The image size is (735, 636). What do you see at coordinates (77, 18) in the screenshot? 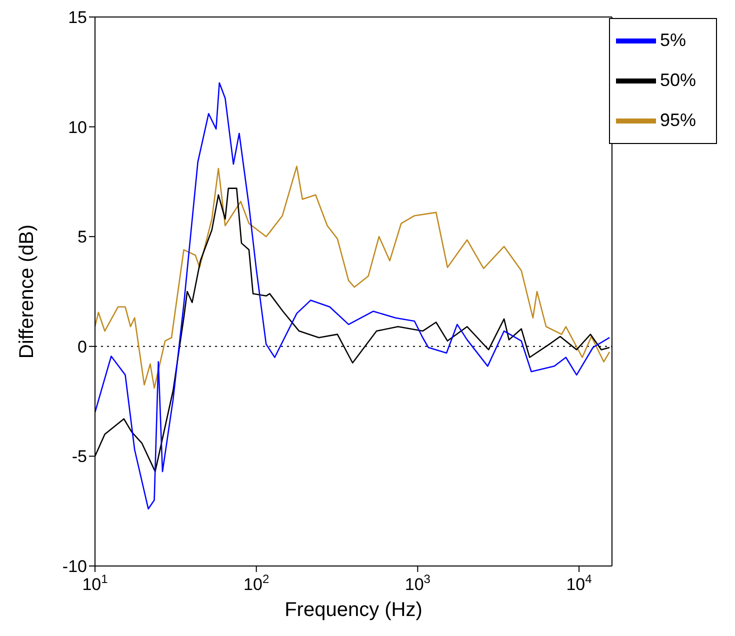
I see `y-tick-label: 15` at bounding box center [77, 18].